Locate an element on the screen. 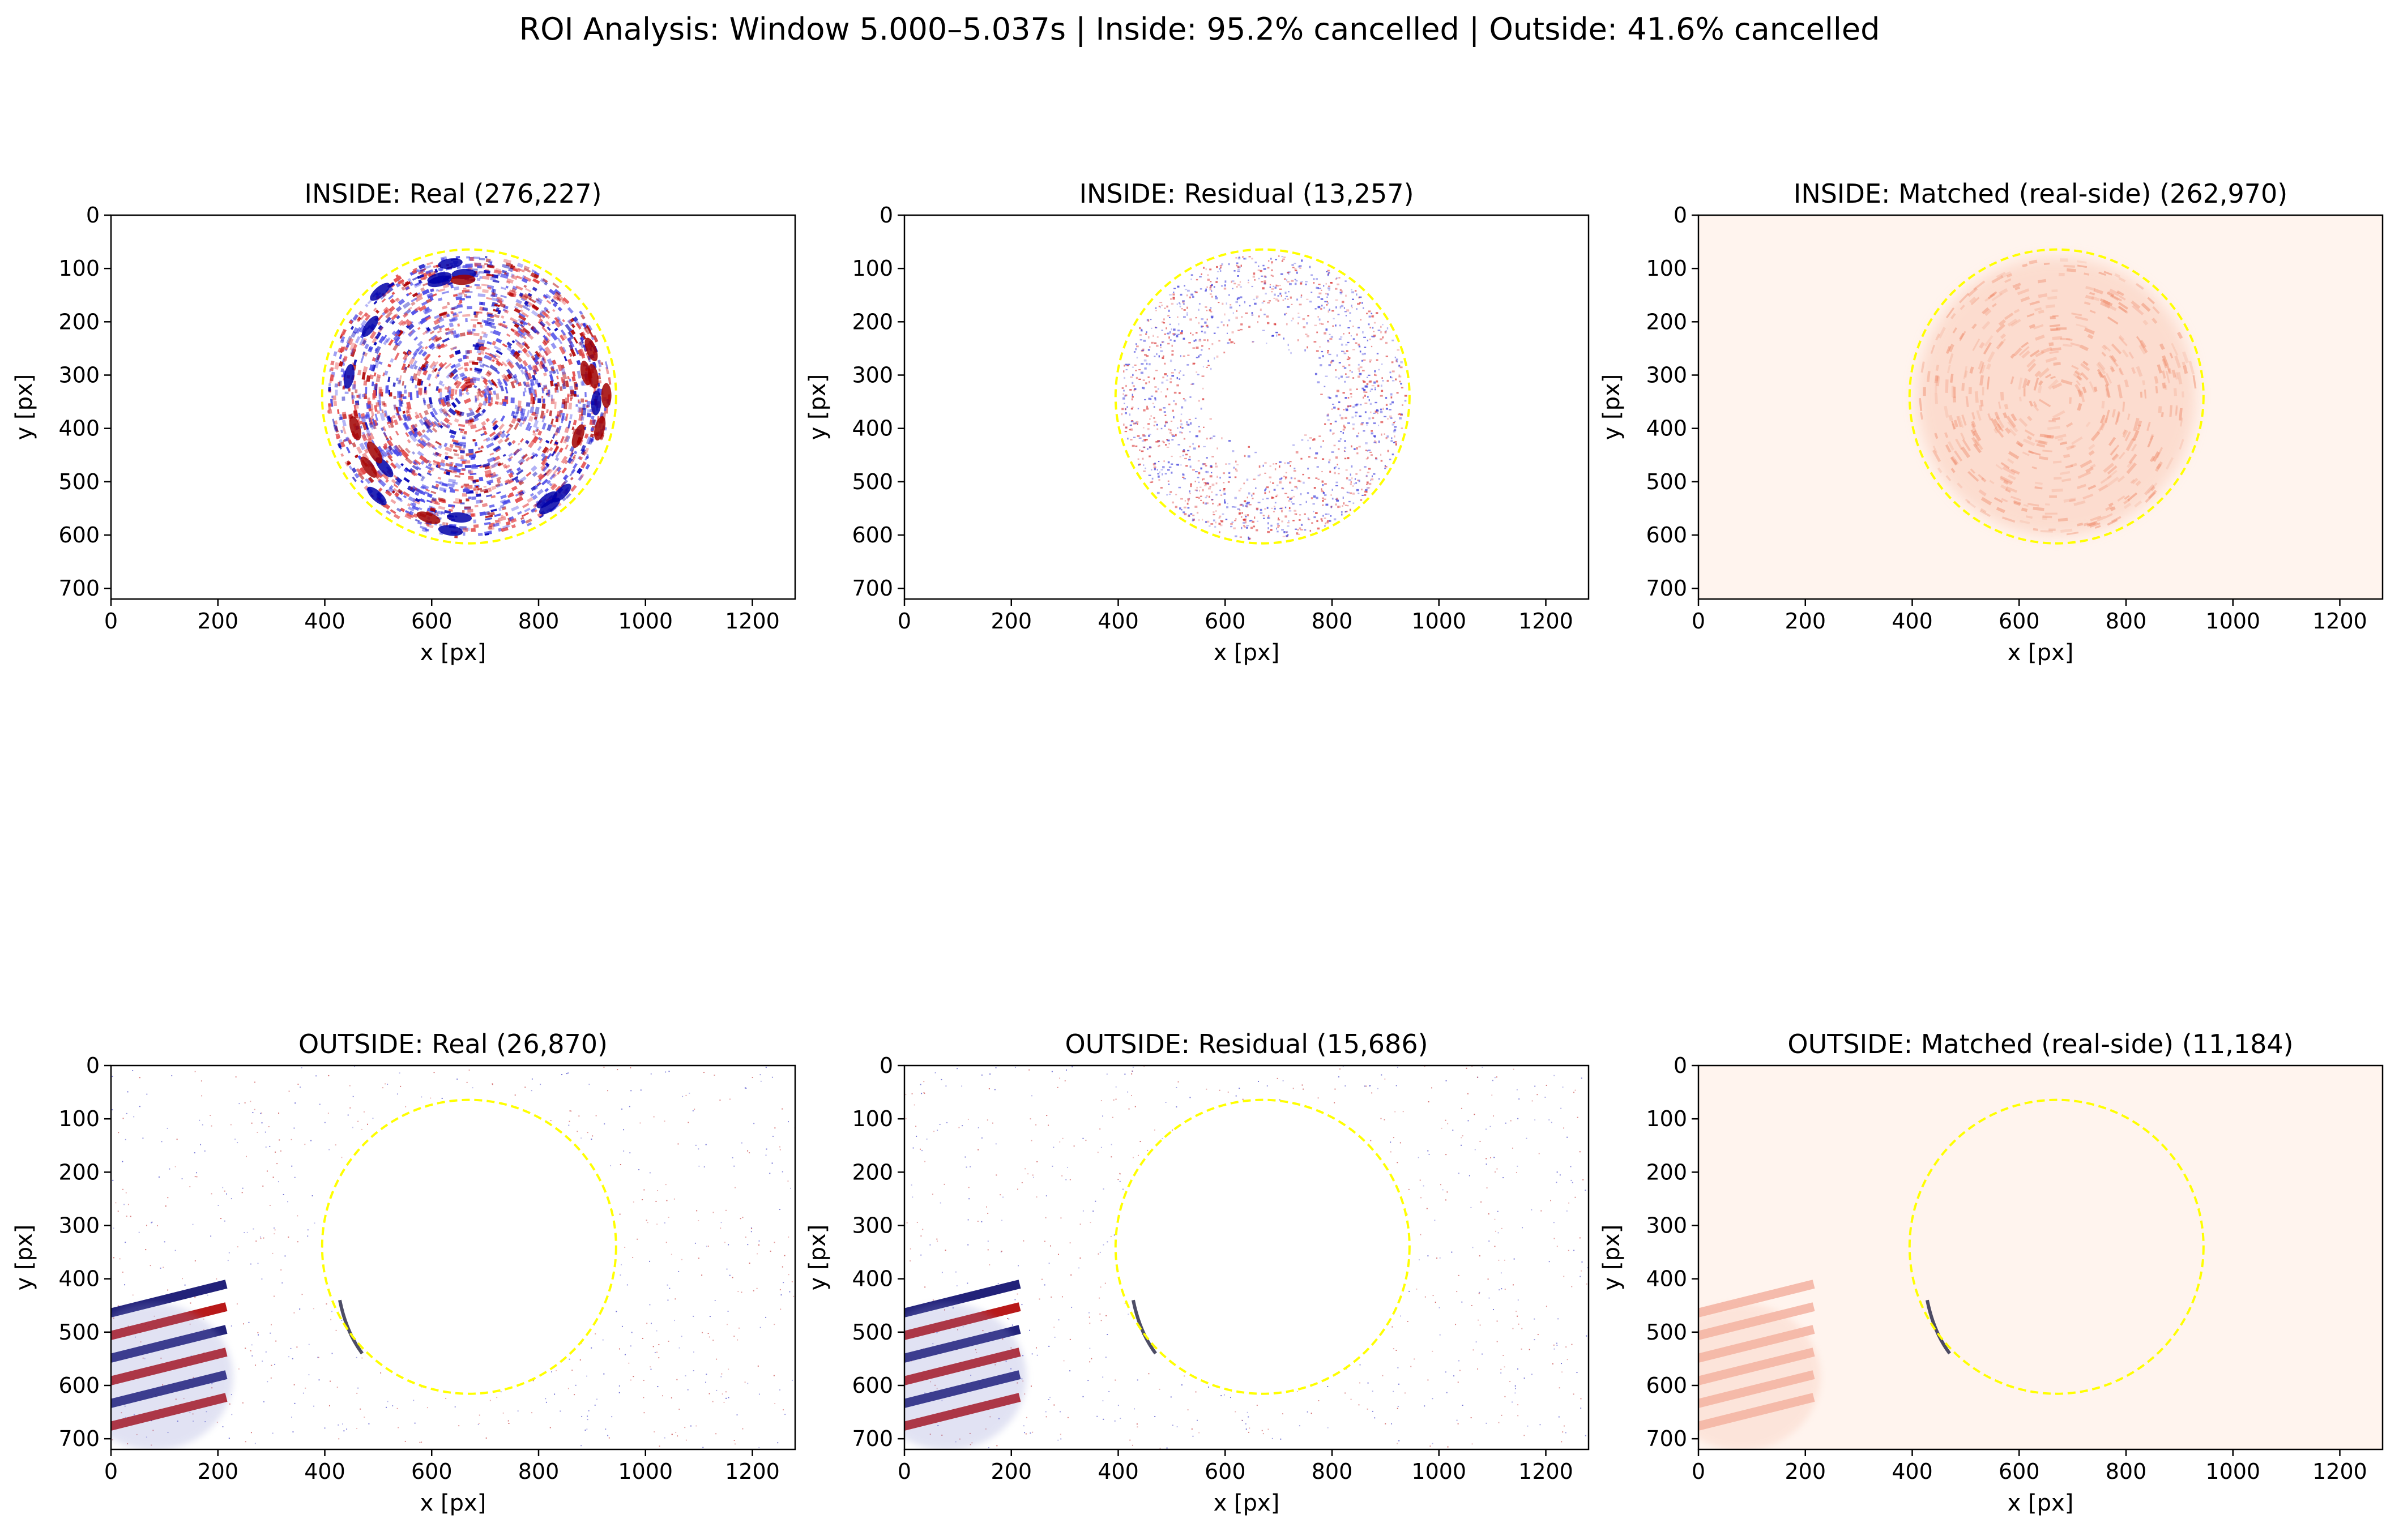  outside-residual-ytick-label: 700 is located at coordinates (872, 1438).